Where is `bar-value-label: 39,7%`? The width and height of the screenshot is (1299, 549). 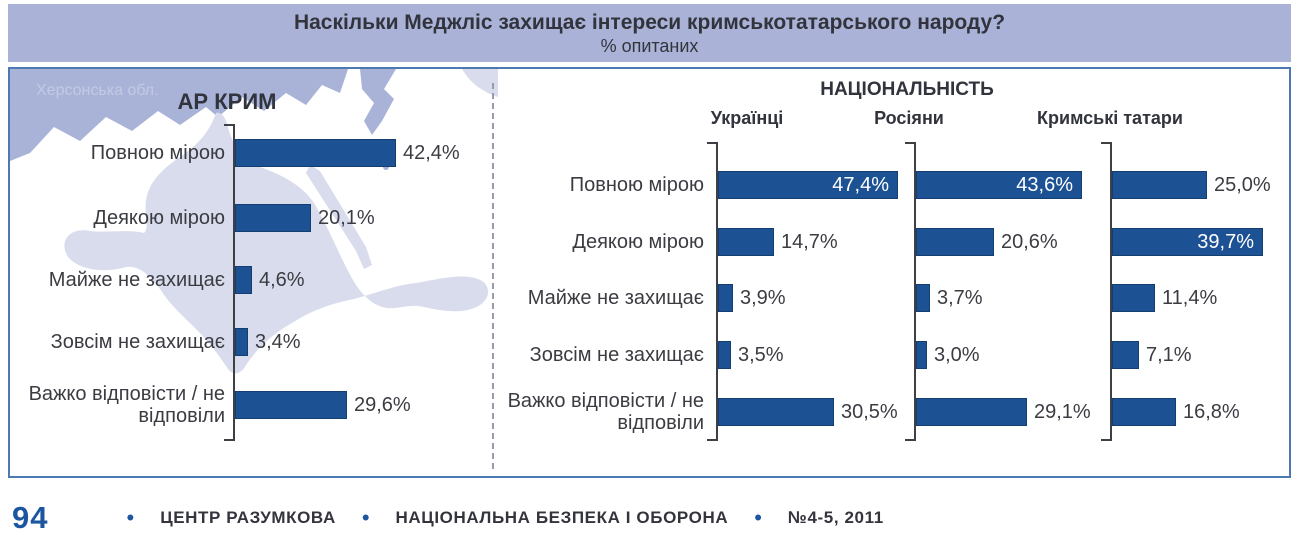 bar-value-label: 39,7% is located at coordinates (1225, 242).